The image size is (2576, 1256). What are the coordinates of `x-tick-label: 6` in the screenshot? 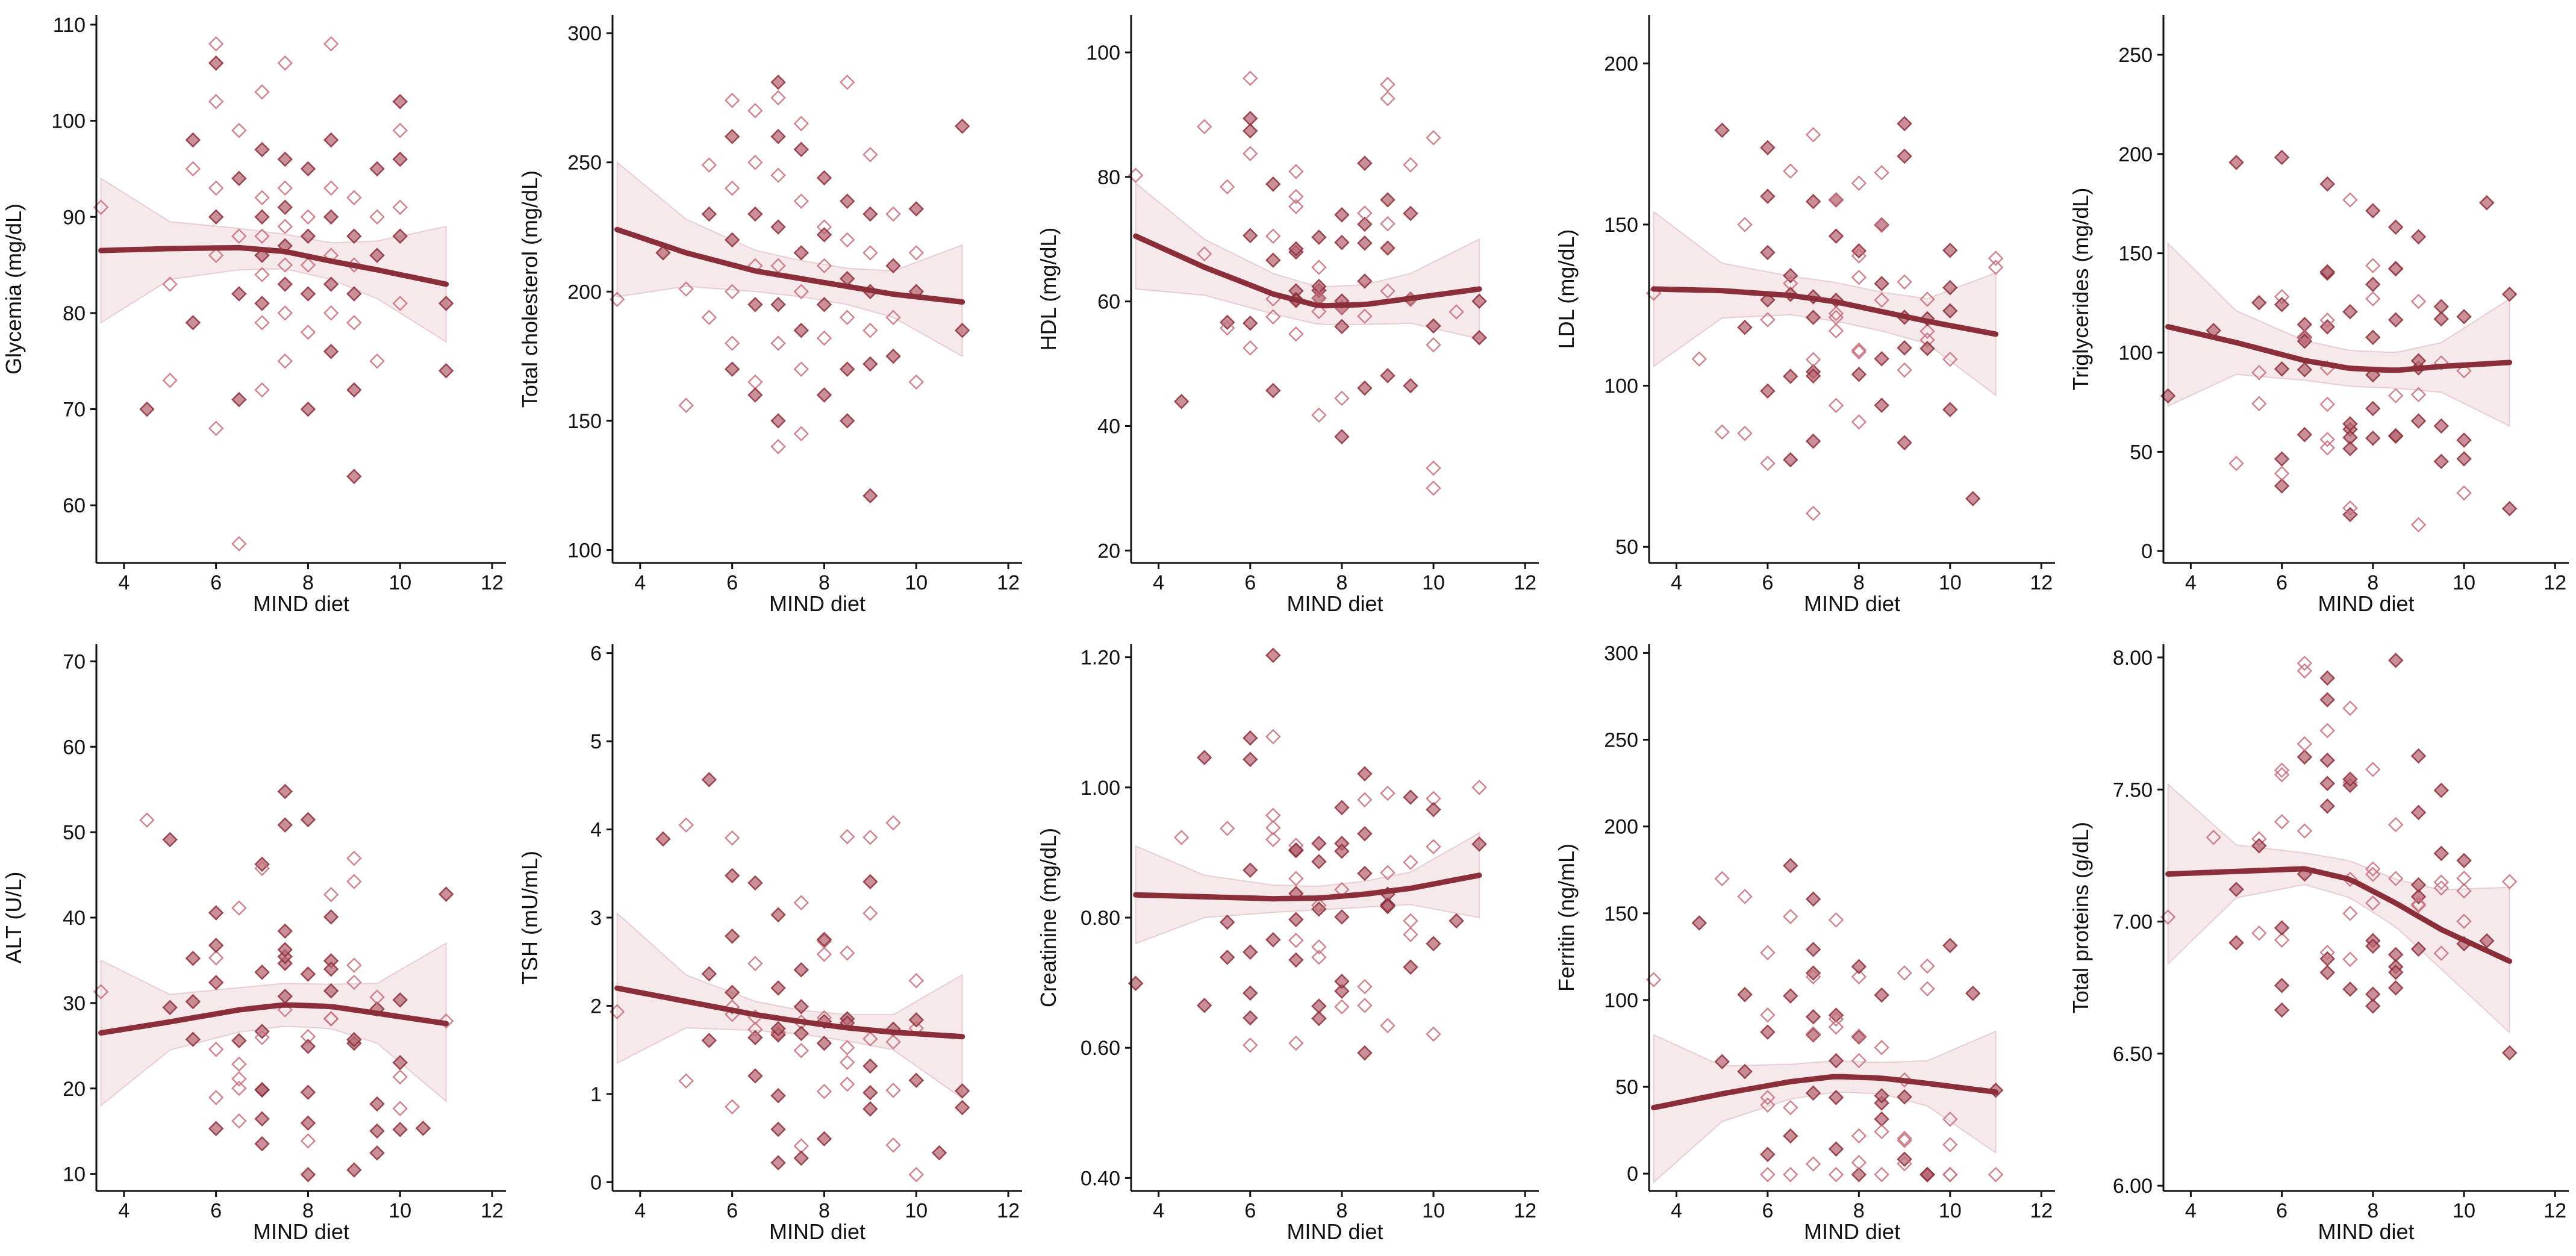 It's located at (732, 1210).